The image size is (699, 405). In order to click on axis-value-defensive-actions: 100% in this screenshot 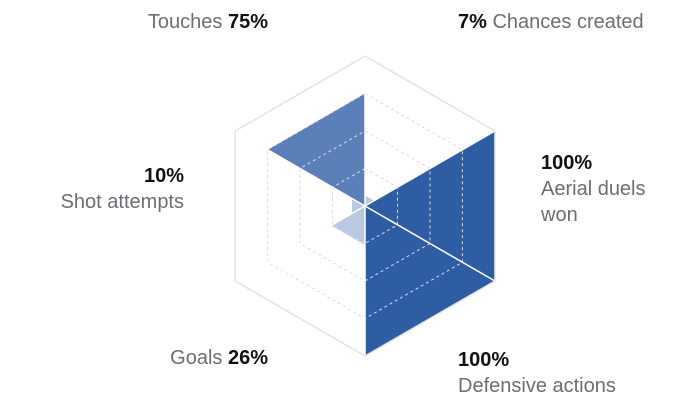, I will do `click(484, 360)`.